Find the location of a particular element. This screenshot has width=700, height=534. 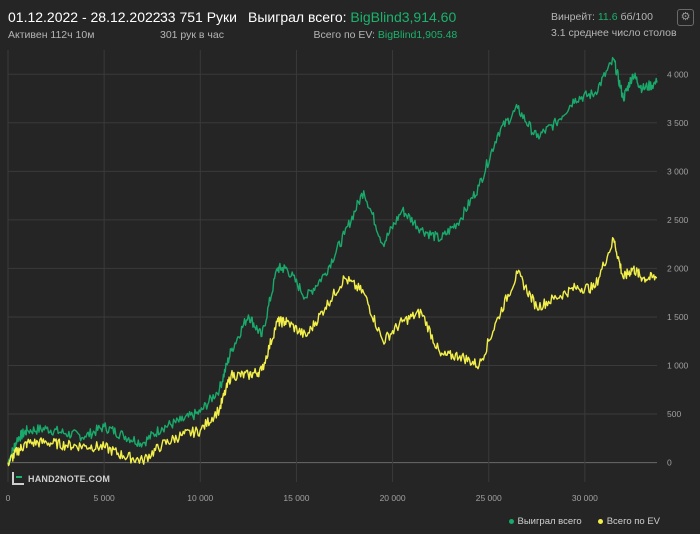

won-value: BigBlind3,914.60 is located at coordinates (403, 17).